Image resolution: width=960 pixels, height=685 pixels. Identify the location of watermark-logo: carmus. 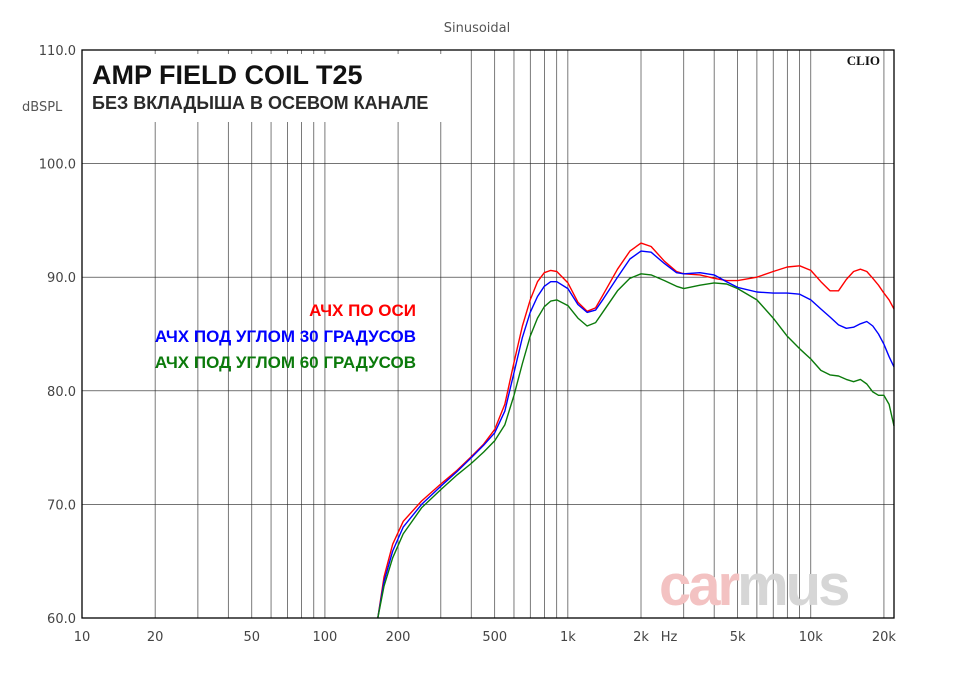
(753, 585).